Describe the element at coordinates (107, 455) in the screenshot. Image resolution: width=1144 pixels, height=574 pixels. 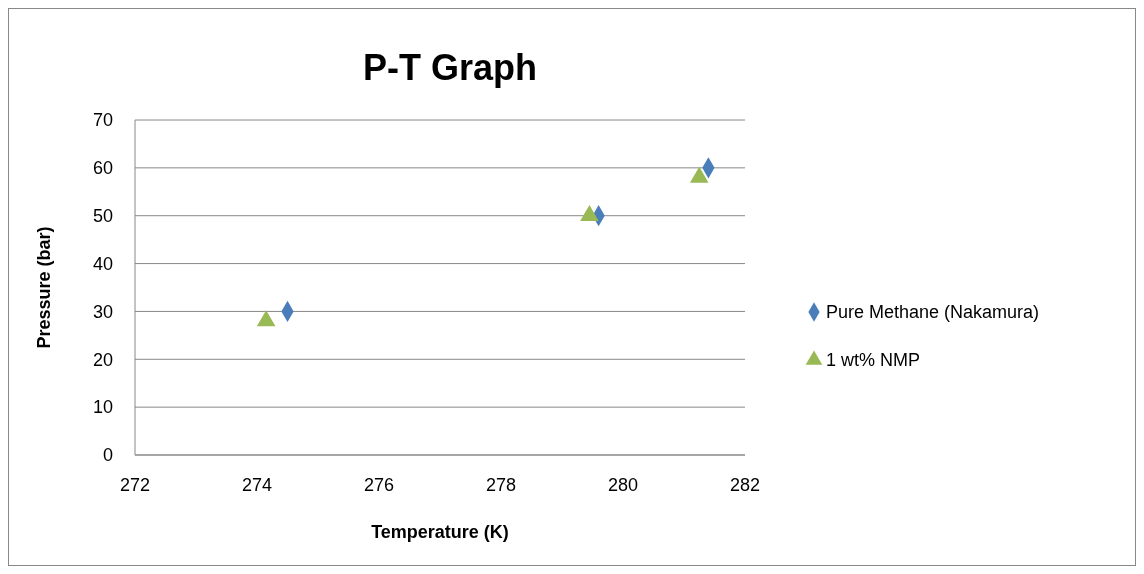
I see `y-tick-label: 0` at that location.